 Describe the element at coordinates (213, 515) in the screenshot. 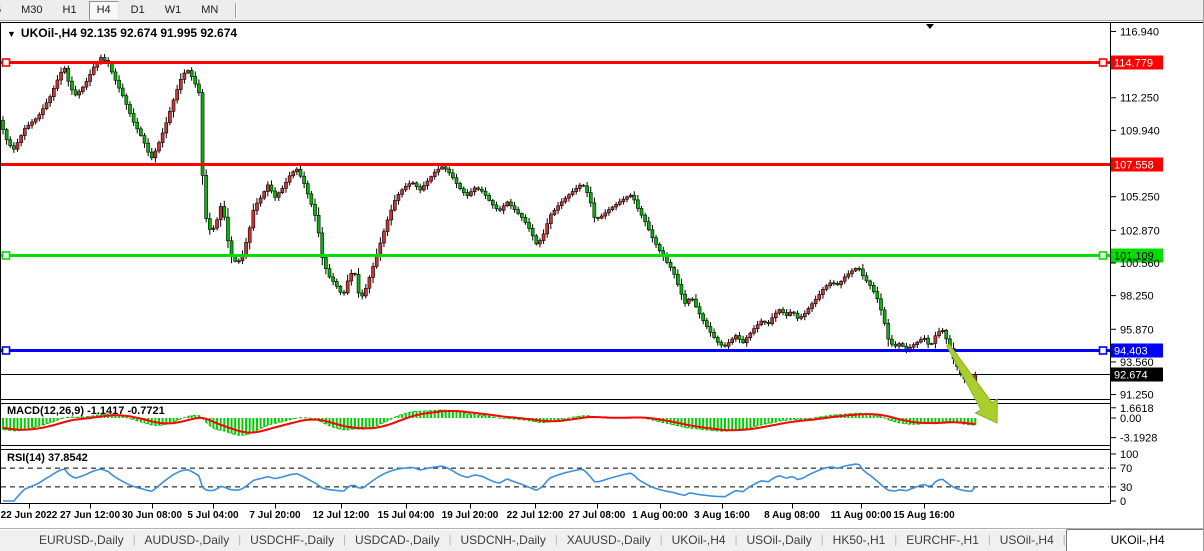

I see `svg-text: 5 Jul 04:00` at that location.